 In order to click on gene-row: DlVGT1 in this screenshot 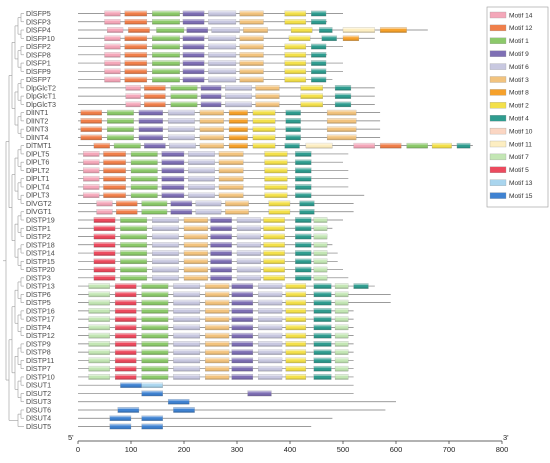, I will do `click(190, 211)`.